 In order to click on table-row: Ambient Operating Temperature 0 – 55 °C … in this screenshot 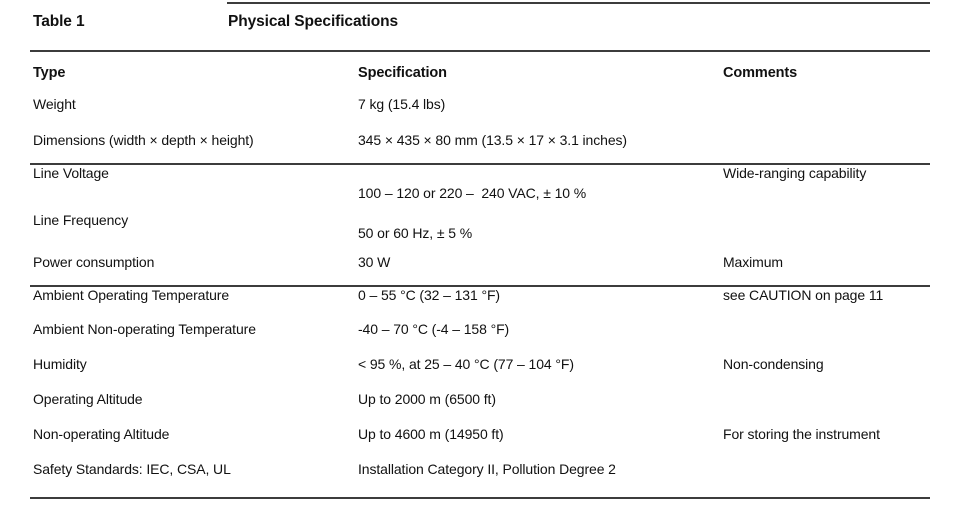, I will do `click(480, 303)`.